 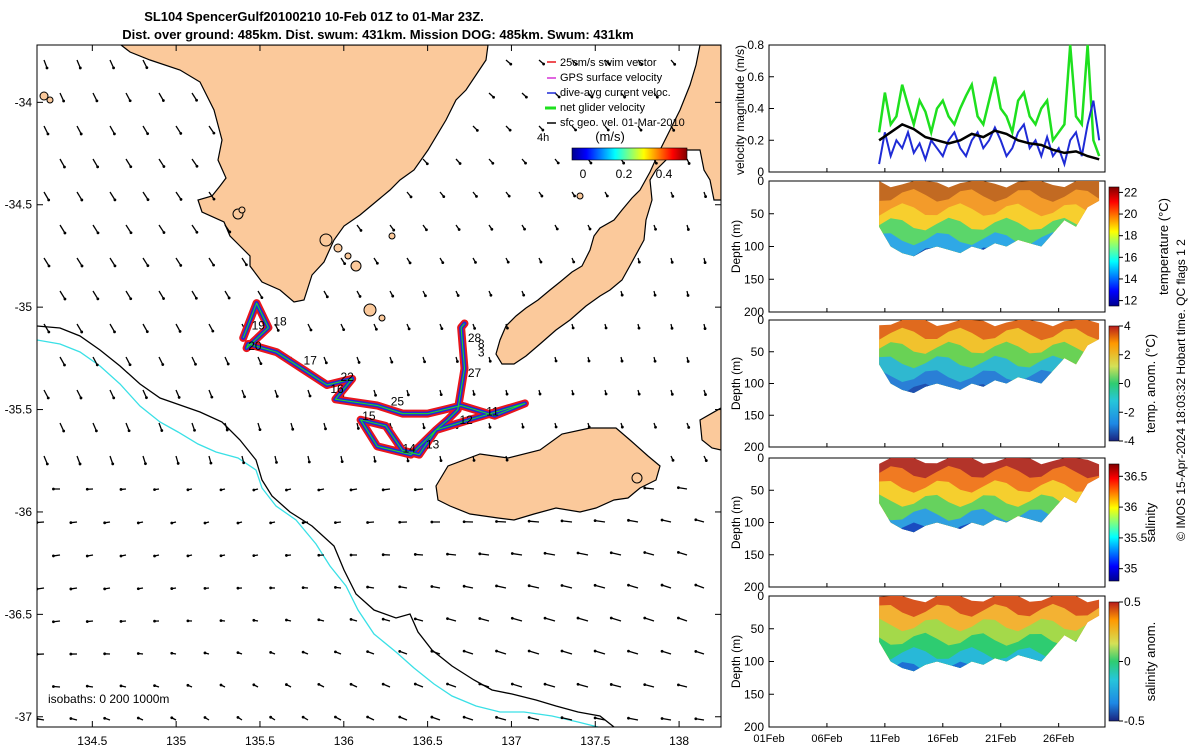 What do you see at coordinates (760, 108) in the screenshot?
I see `velocity-y-axis: 0 0.2 0.4 0.6 0.8` at bounding box center [760, 108].